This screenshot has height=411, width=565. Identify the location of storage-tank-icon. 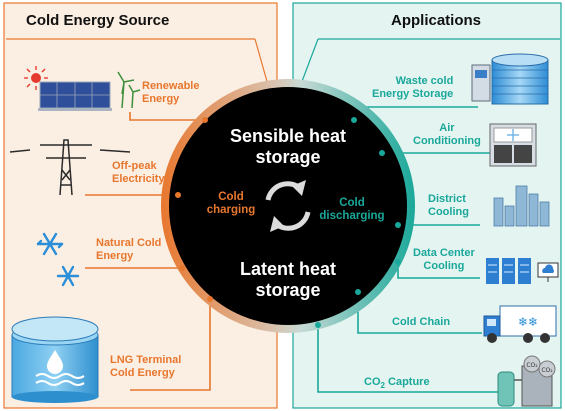
(510, 79).